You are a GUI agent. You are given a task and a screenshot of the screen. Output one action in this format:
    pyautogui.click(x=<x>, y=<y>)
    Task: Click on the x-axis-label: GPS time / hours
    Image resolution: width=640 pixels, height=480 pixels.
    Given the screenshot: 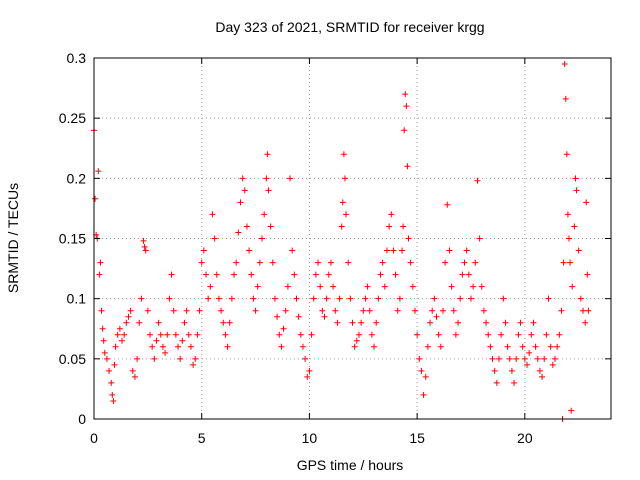 What is the action you would take?
    pyautogui.click(x=350, y=465)
    